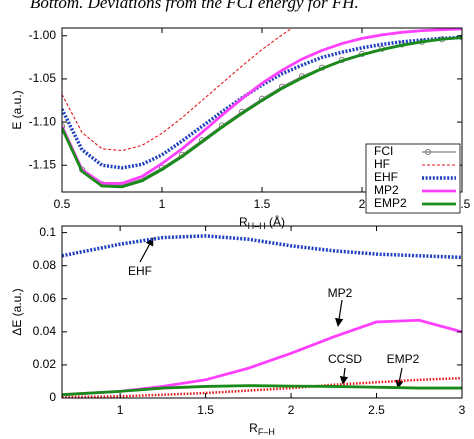 The height and width of the screenshot is (439, 474). I want to click on y-tick-label: 0, so click(52, 397).